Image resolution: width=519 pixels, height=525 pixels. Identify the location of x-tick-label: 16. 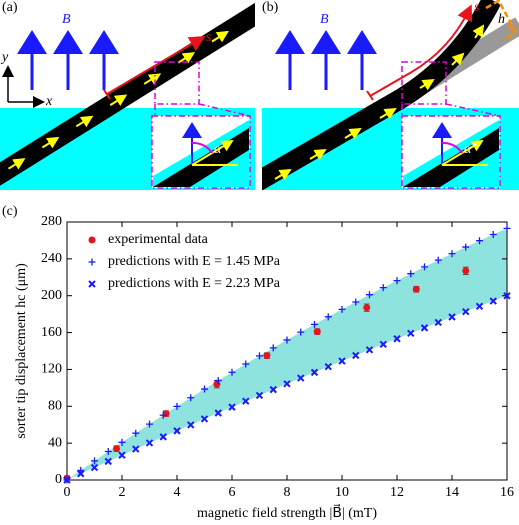
(507, 492).